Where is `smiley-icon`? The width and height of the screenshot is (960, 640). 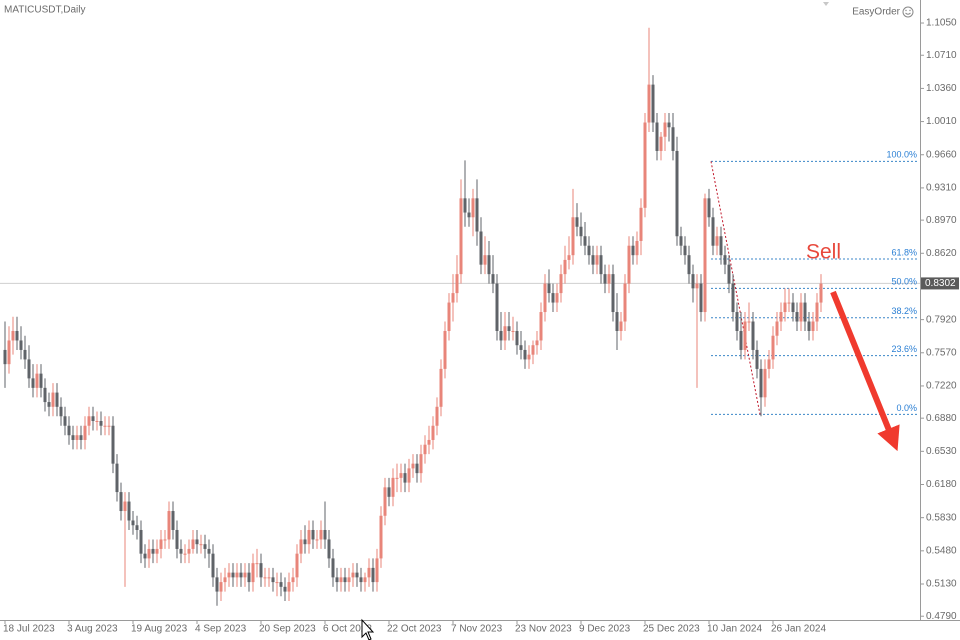 smiley-icon is located at coordinates (908, 12).